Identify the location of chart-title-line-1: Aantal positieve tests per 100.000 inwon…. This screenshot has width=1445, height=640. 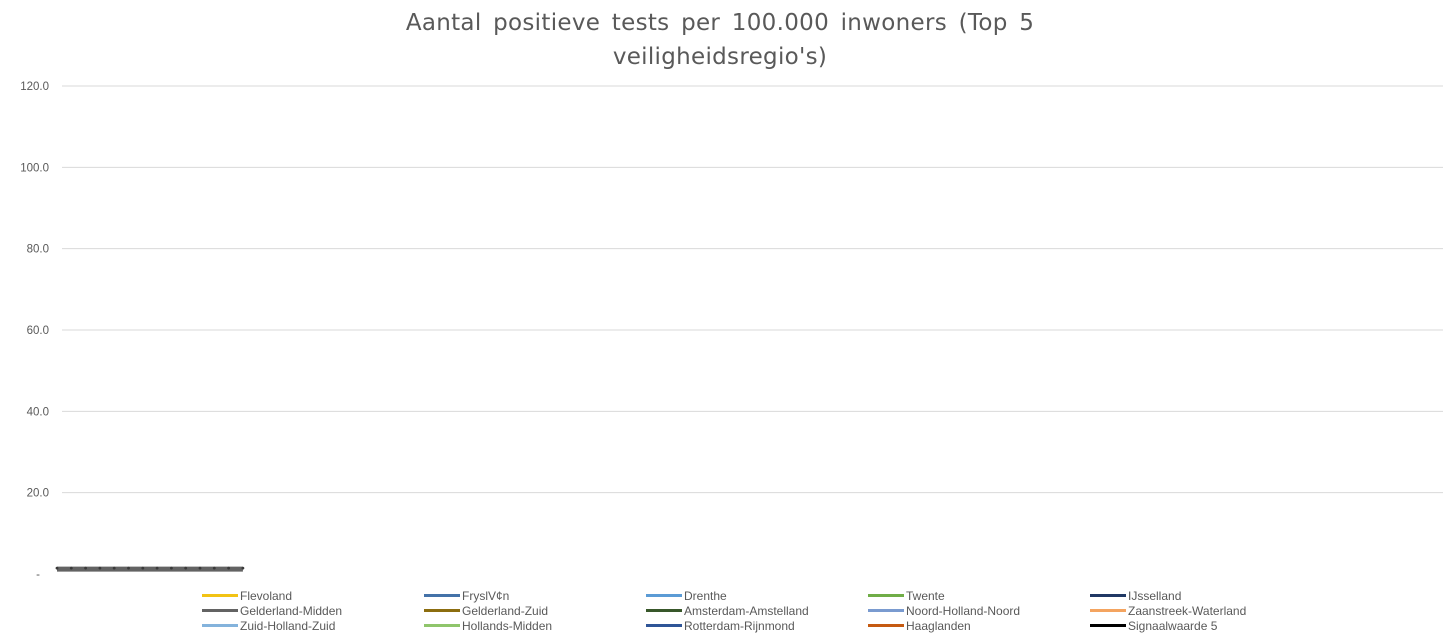
(720, 23).